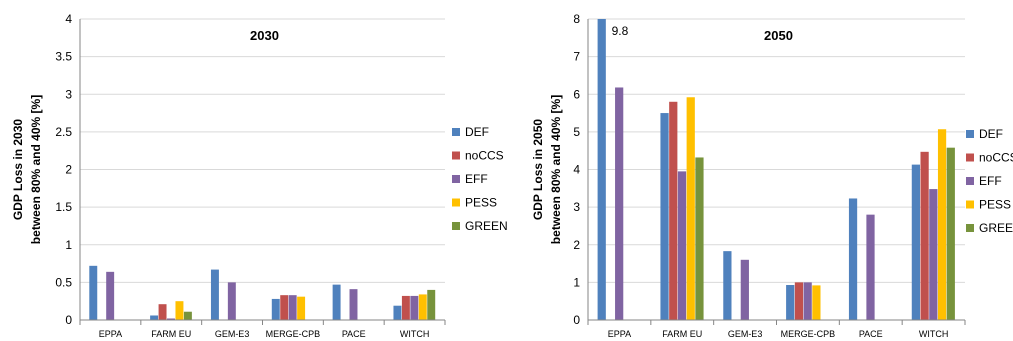 The image size is (1013, 341). Describe the element at coordinates (63, 57) in the screenshot. I see `y-tick-label: 3.5` at that location.